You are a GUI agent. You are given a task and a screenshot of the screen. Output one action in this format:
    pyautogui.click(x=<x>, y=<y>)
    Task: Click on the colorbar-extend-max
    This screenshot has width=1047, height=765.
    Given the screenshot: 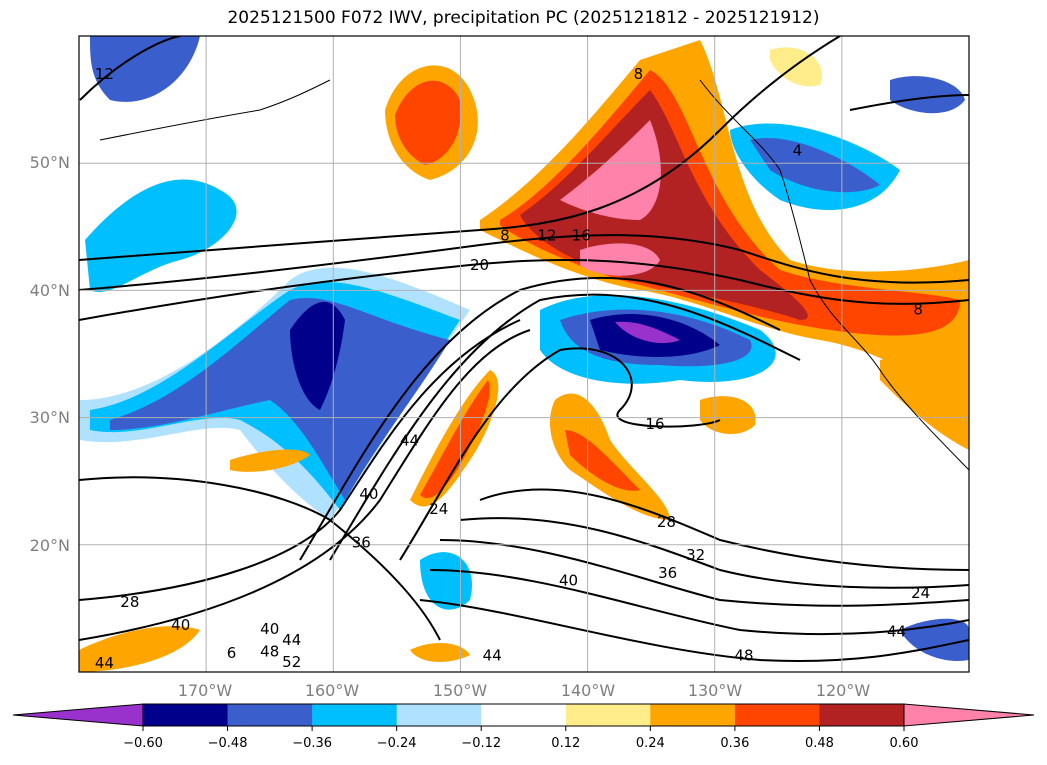 What is the action you would take?
    pyautogui.click(x=969, y=715)
    